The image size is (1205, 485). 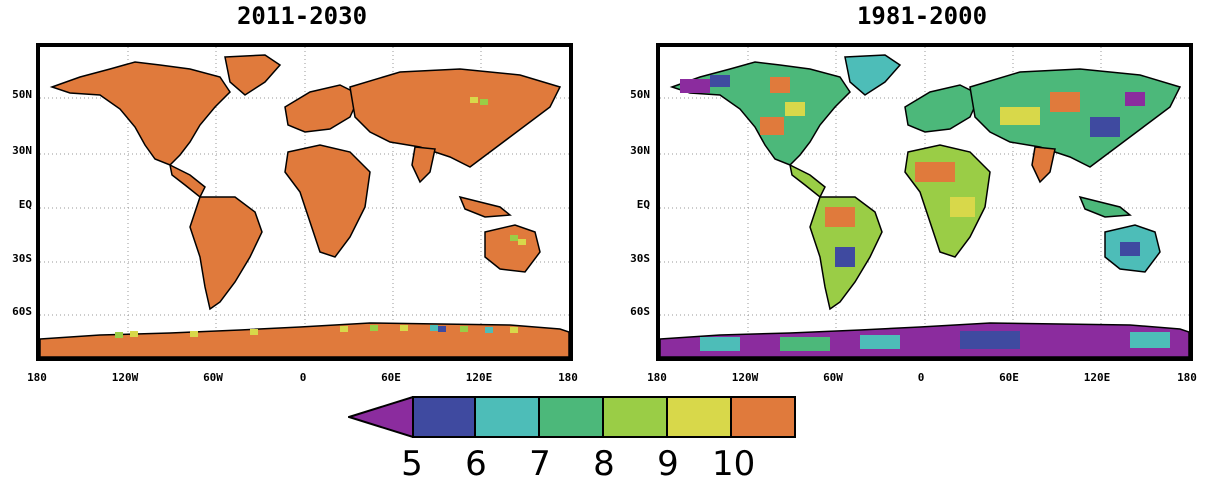 I want to click on colorbar-tick-label: 6, so click(x=476, y=464).